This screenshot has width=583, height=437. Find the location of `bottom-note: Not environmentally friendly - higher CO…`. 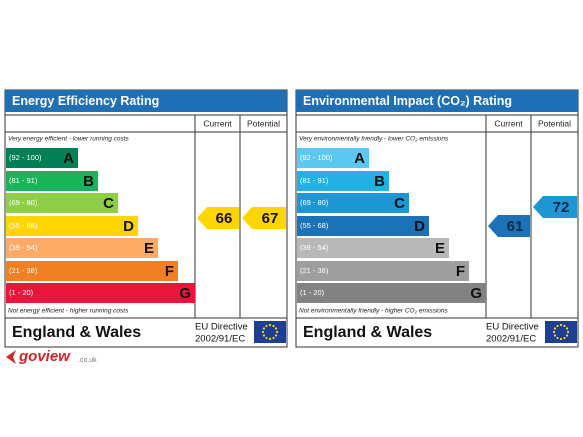

bottom-note: Not environmentally friendly - higher CO… is located at coordinates (374, 311).